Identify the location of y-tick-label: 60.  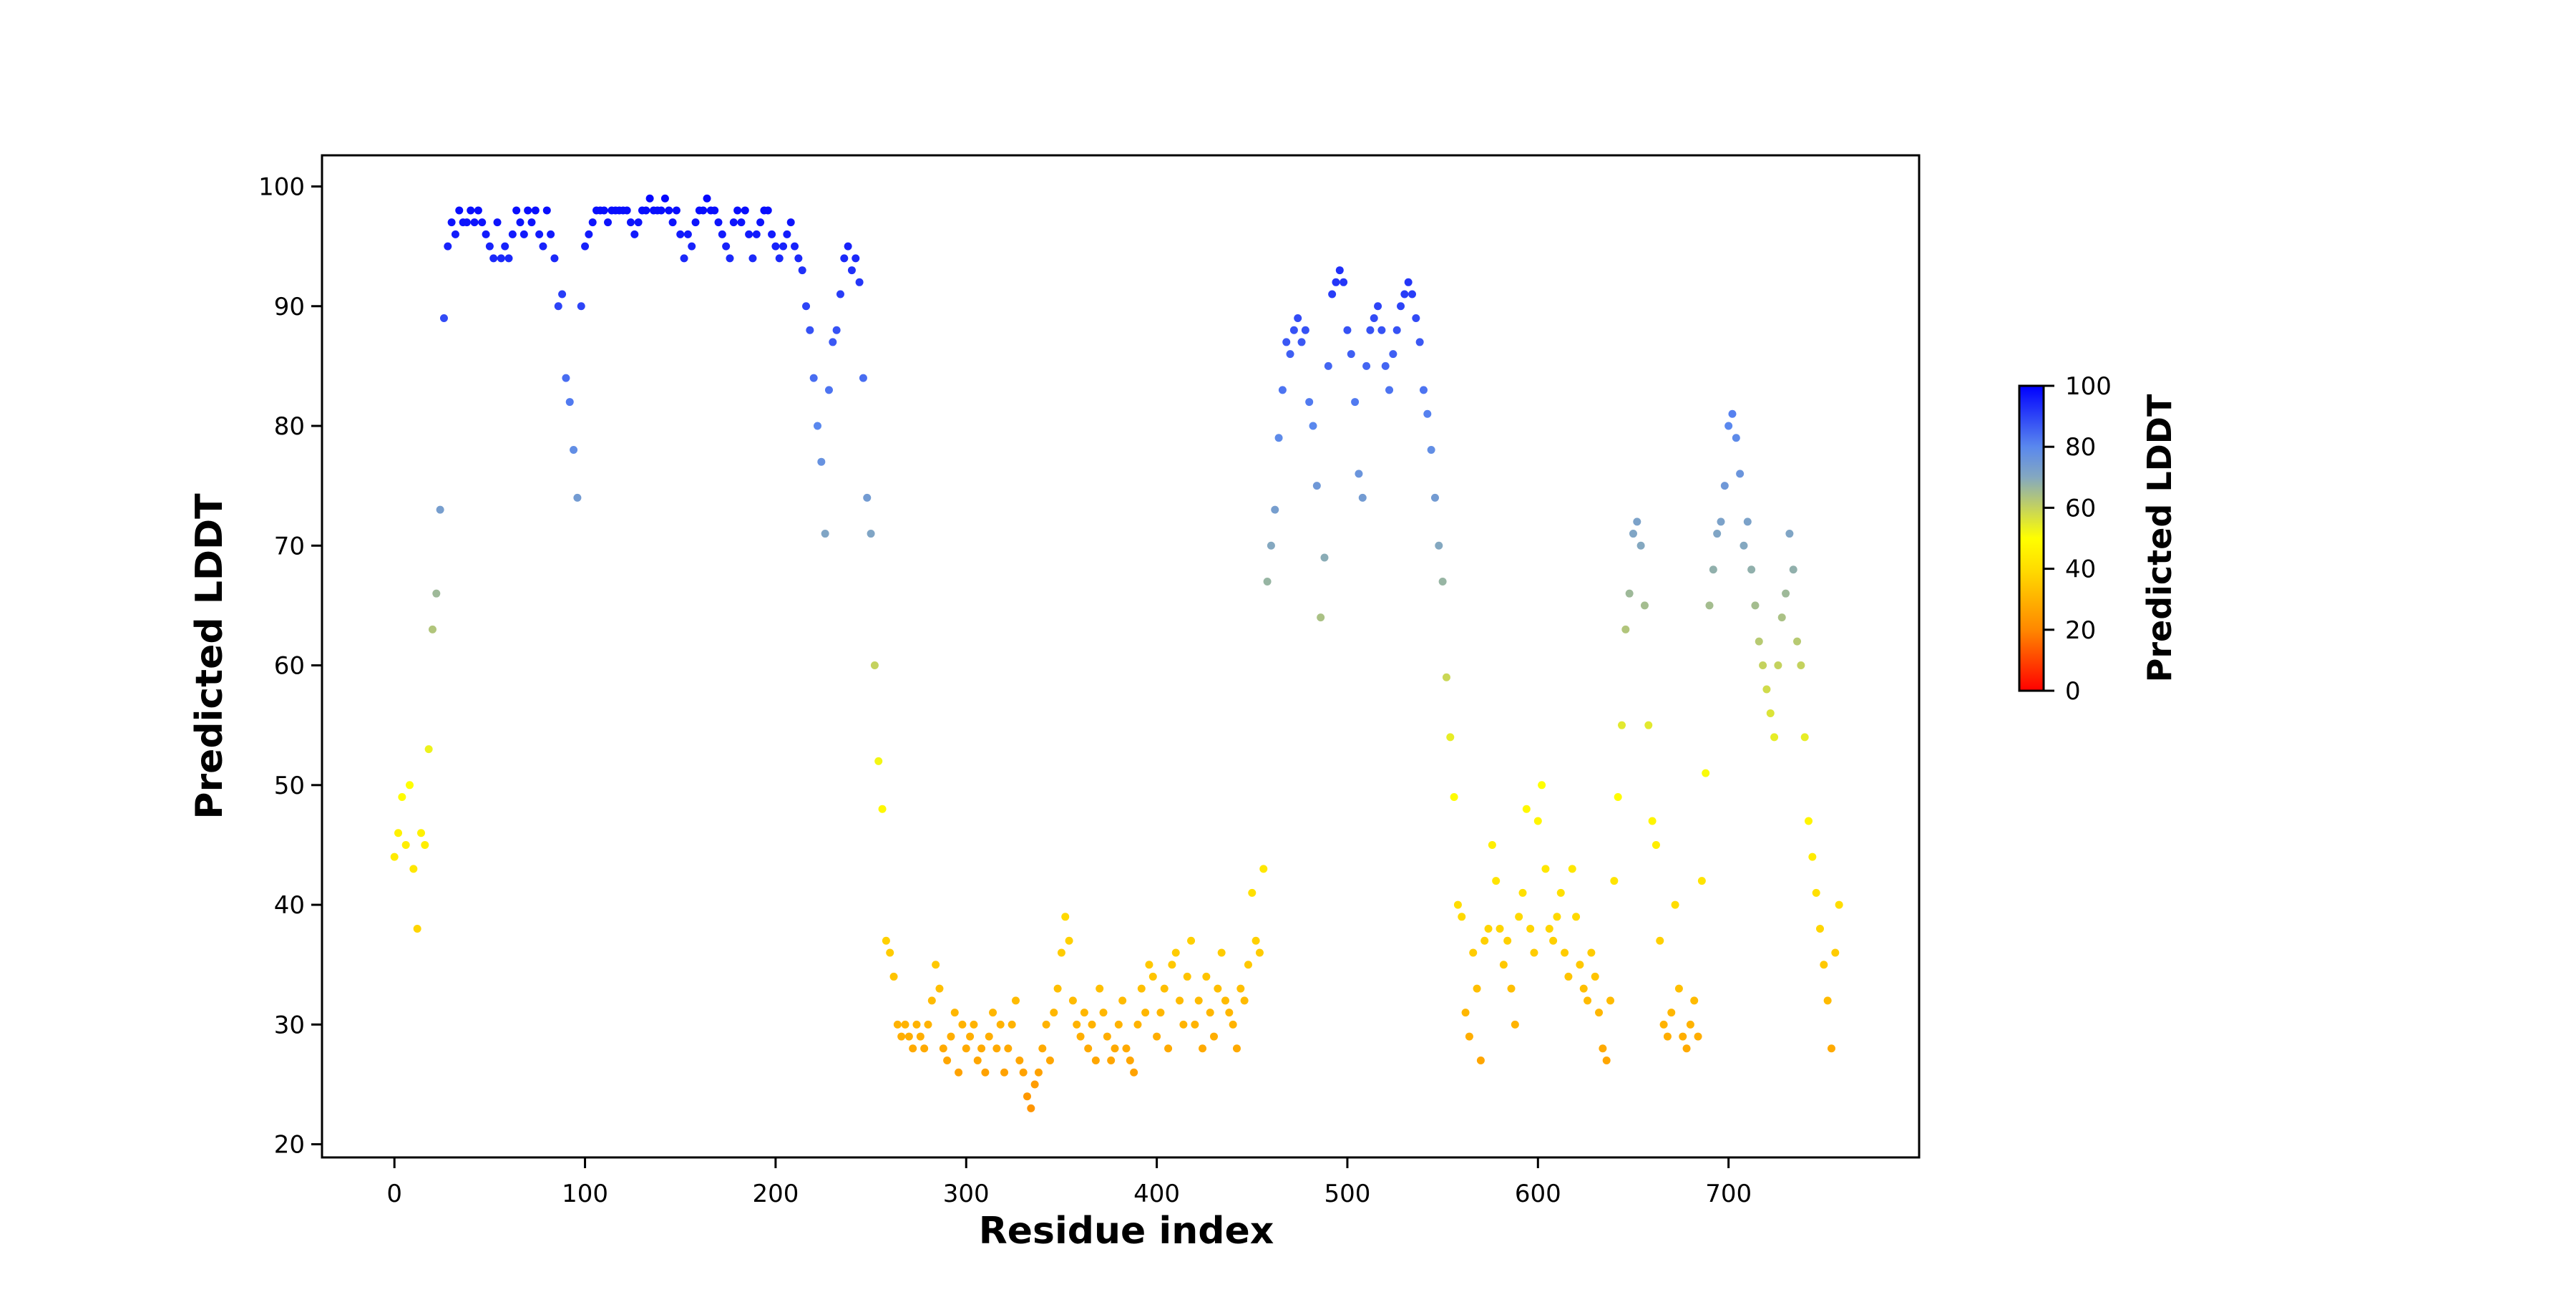
(289, 666).